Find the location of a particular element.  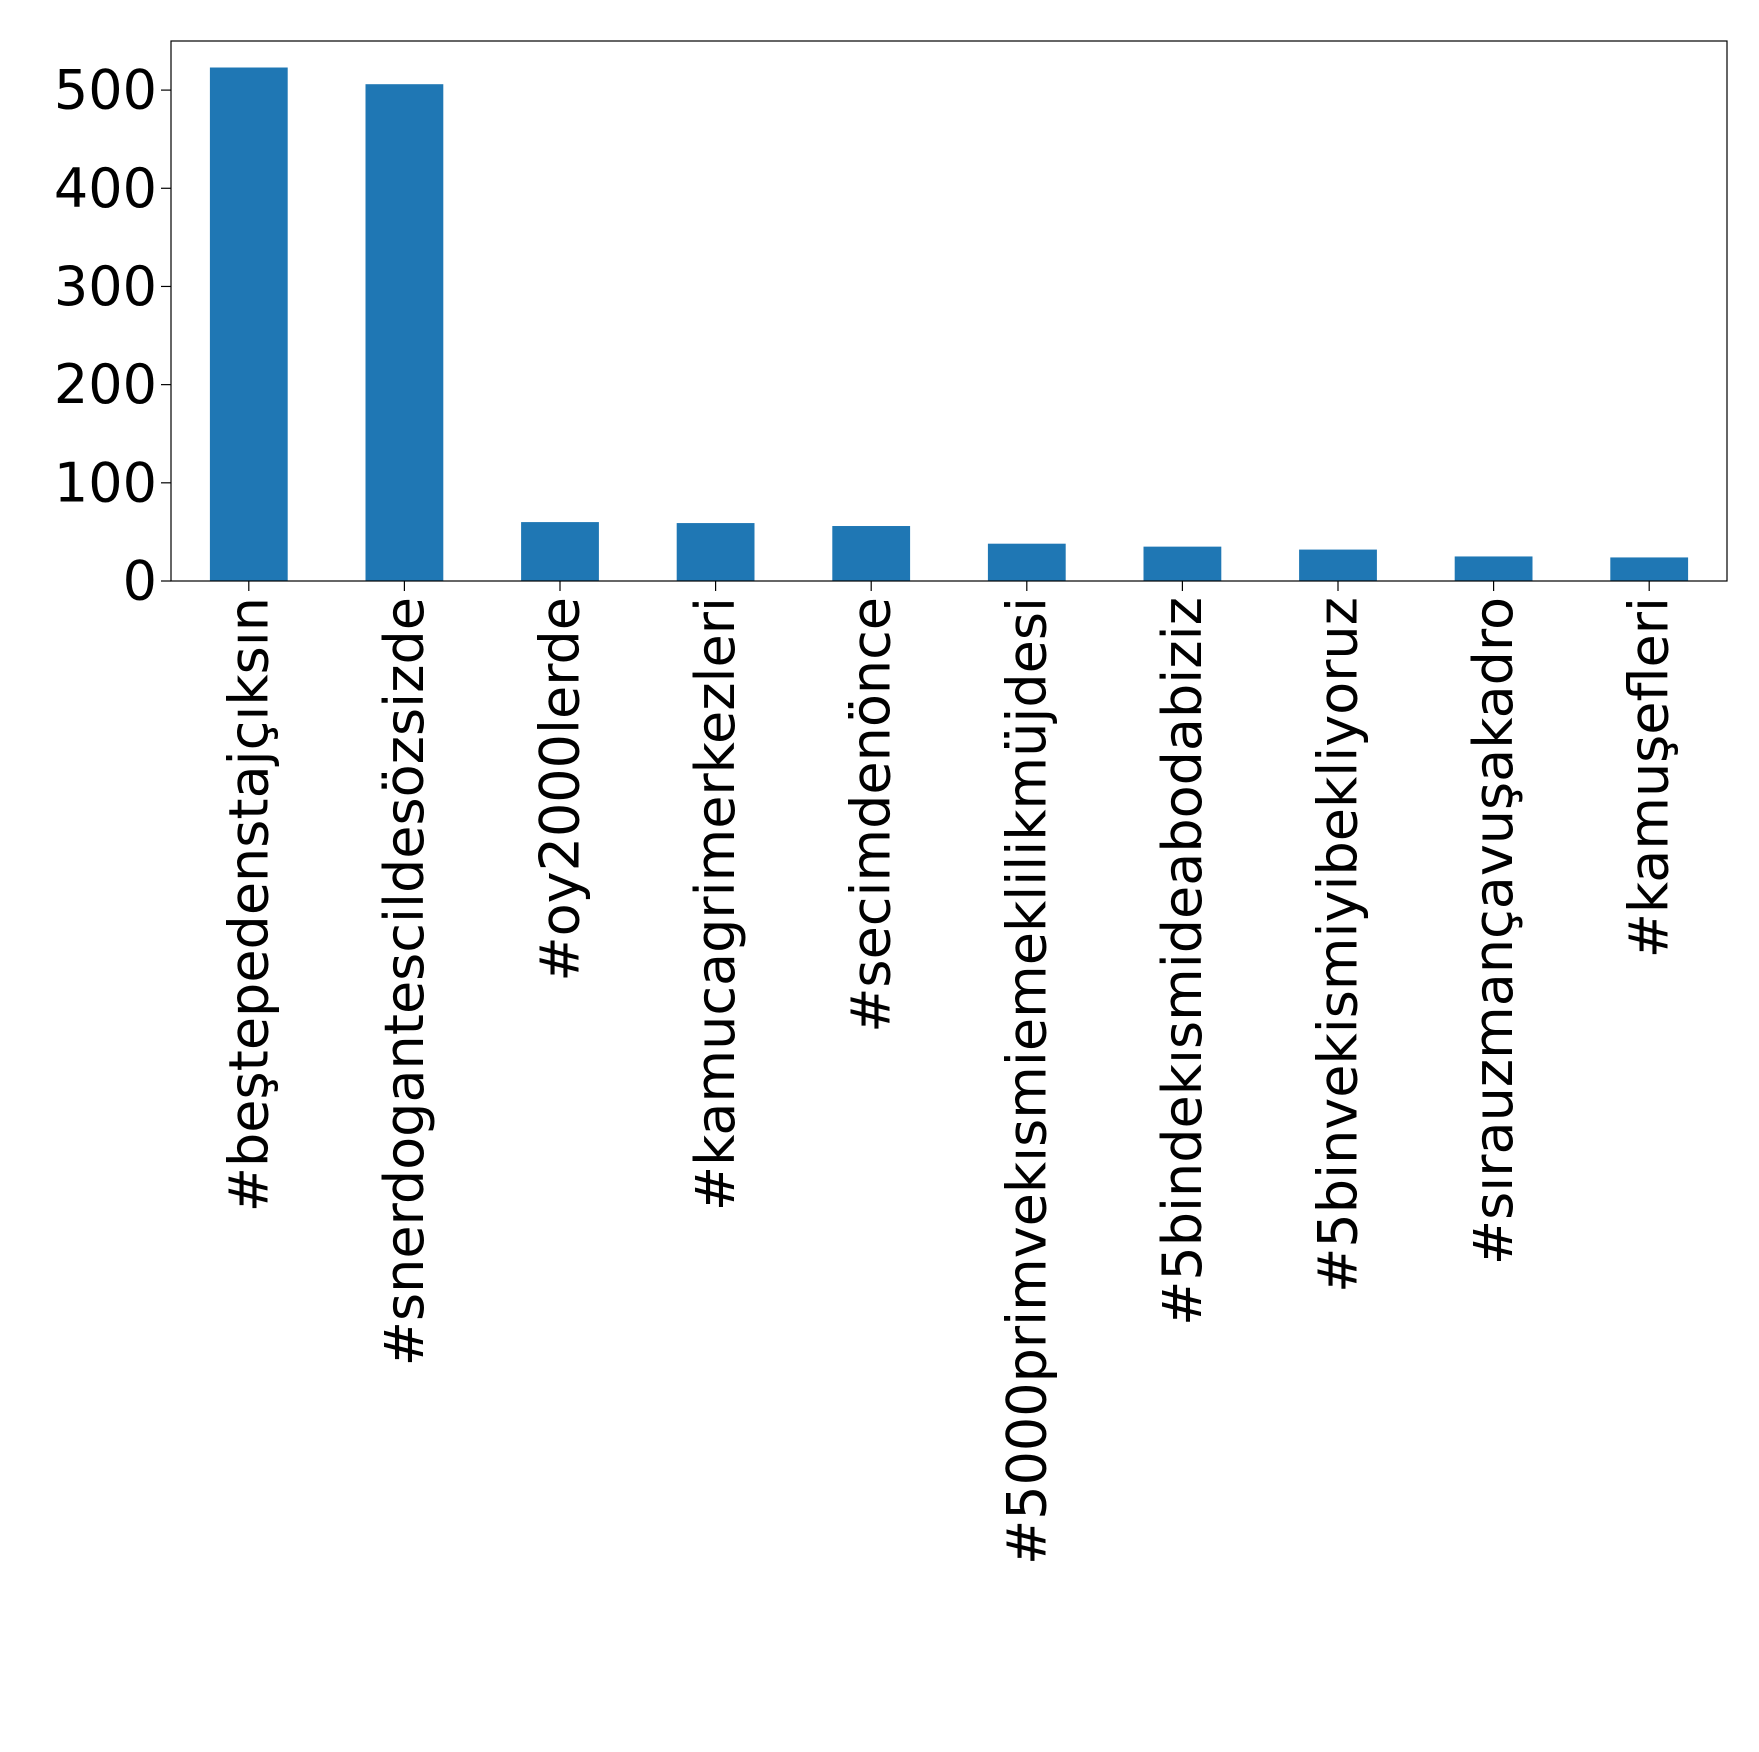

x-tick-label: #5000primvekısmiemeklilikmüjdesi is located at coordinates (1026, 1081).